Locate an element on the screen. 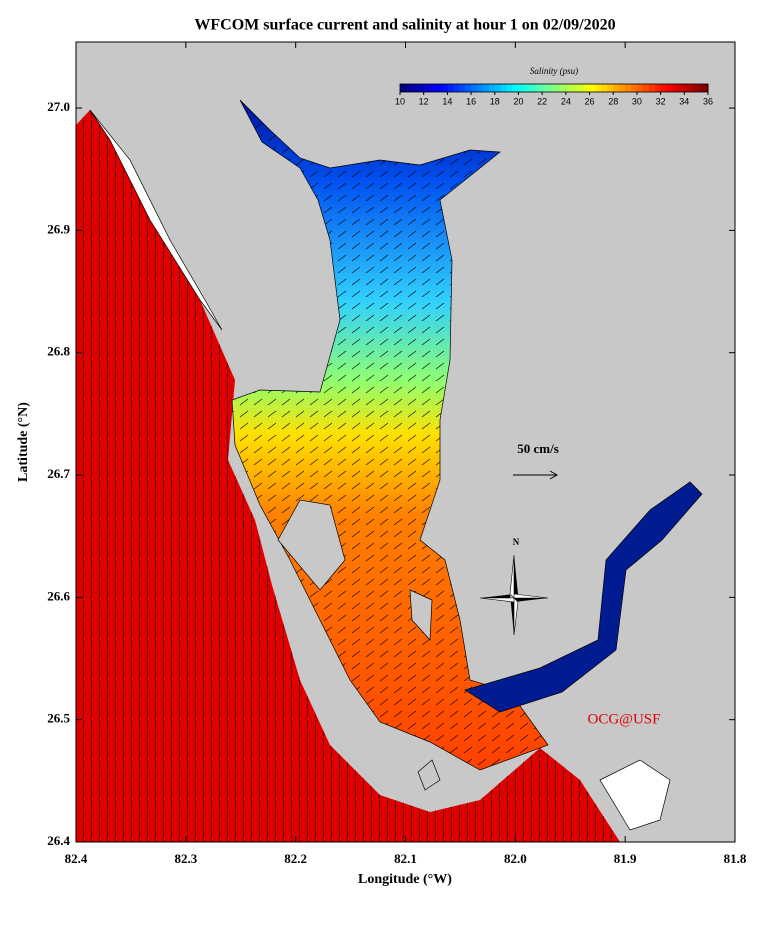 This screenshot has height=936, width=770. colorbar: 10 12 14 16 18 20 22 24 26 28 30 32 34 36 is located at coordinates (554, 94).